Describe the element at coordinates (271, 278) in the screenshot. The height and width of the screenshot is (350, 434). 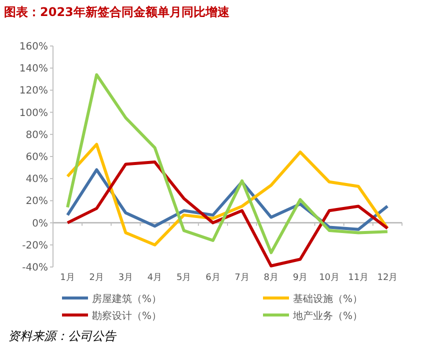
I see `x-tick-label: 8月` at that location.